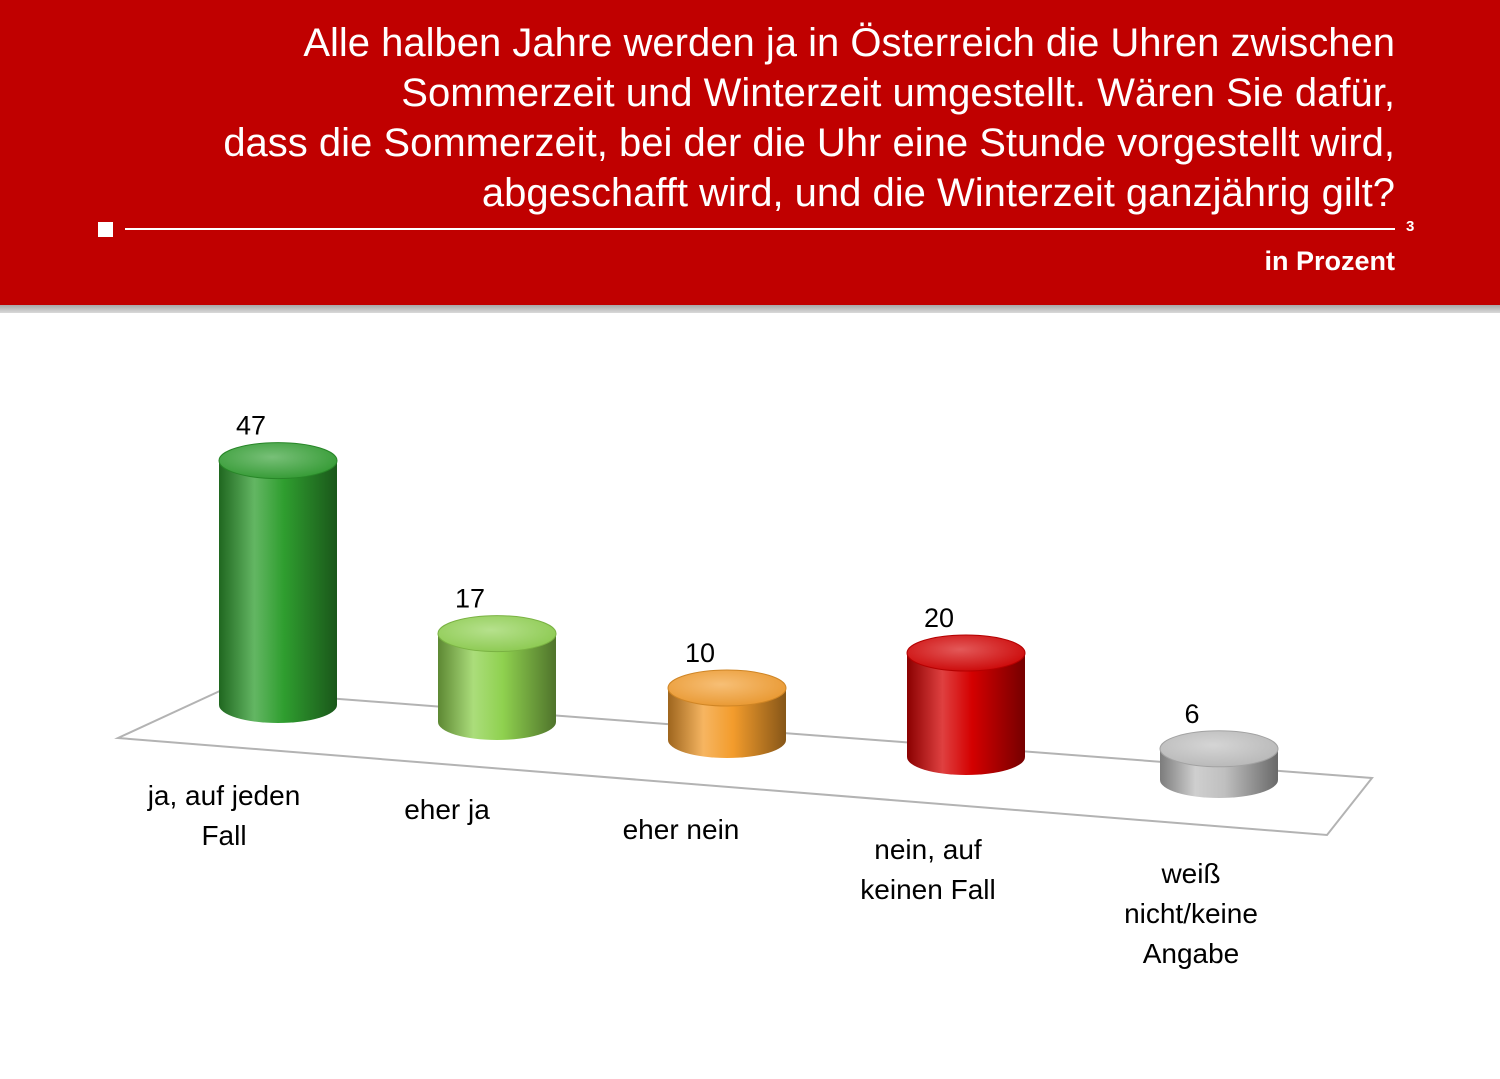  I want to click on category-label-line: nicht/keine, so click(1191, 913).